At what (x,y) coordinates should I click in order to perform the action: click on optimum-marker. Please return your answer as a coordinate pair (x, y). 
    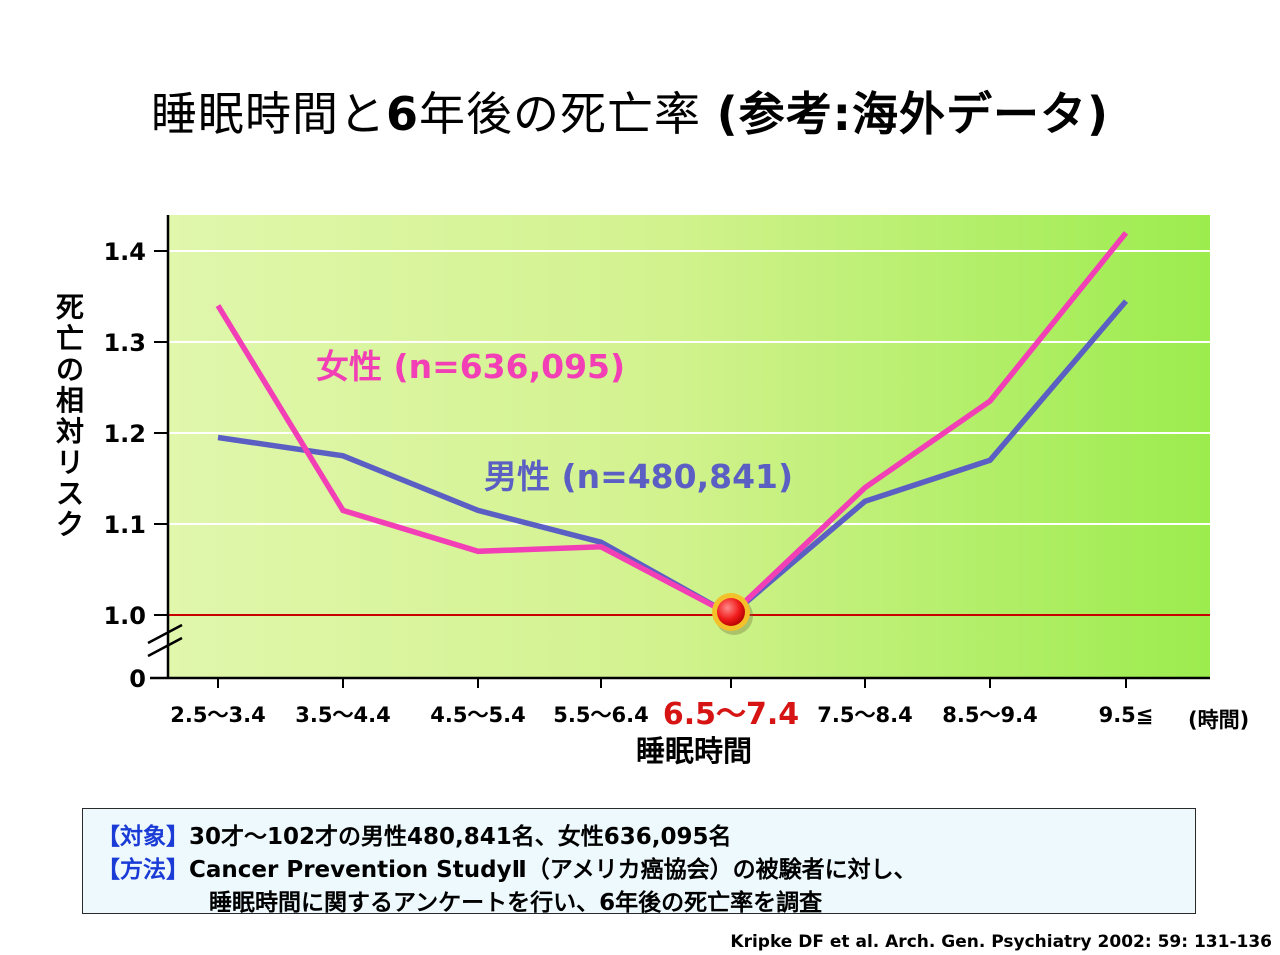
    Looking at the image, I should click on (731, 612).